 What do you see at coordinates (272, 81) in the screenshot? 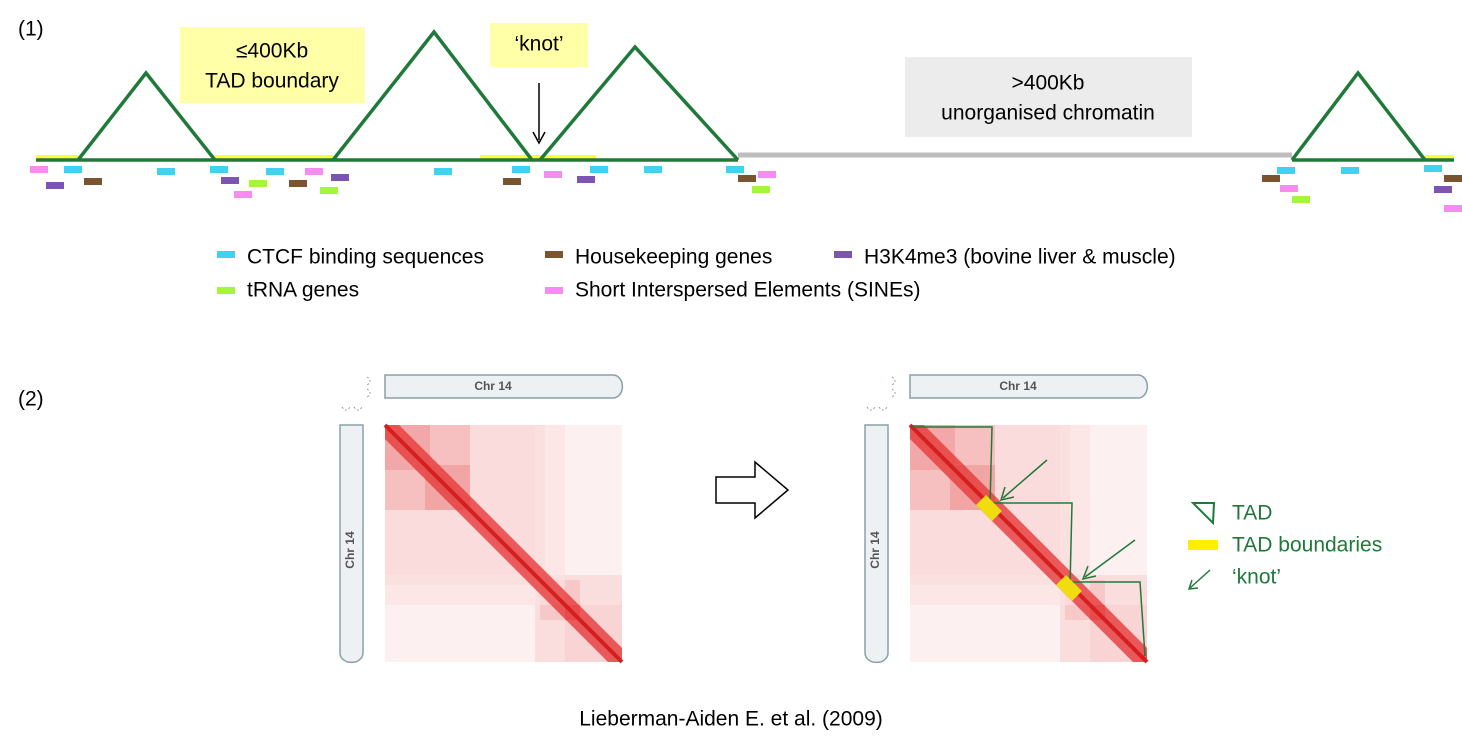
I see `boundary-note: TAD boundary` at bounding box center [272, 81].